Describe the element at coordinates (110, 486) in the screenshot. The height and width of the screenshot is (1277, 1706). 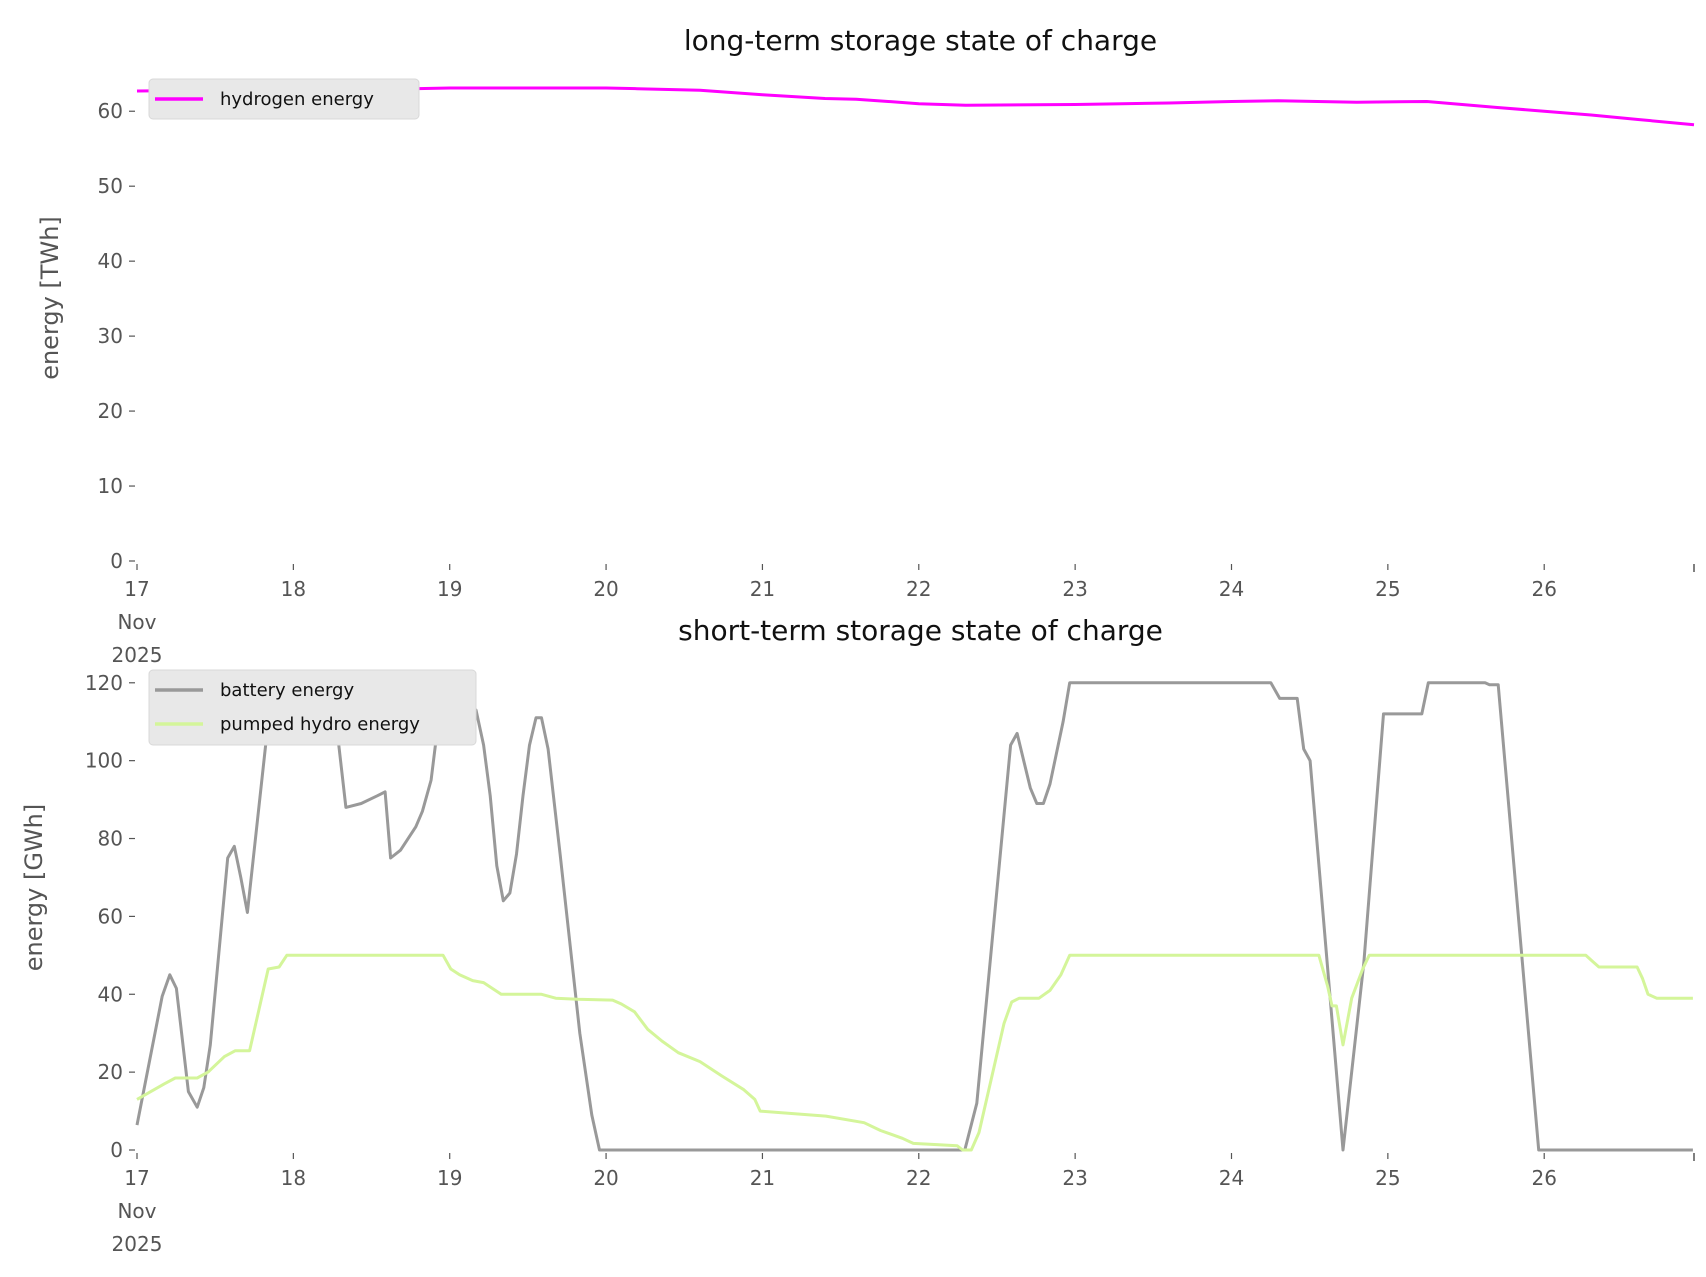
I see `y-tick-label: 10` at that location.